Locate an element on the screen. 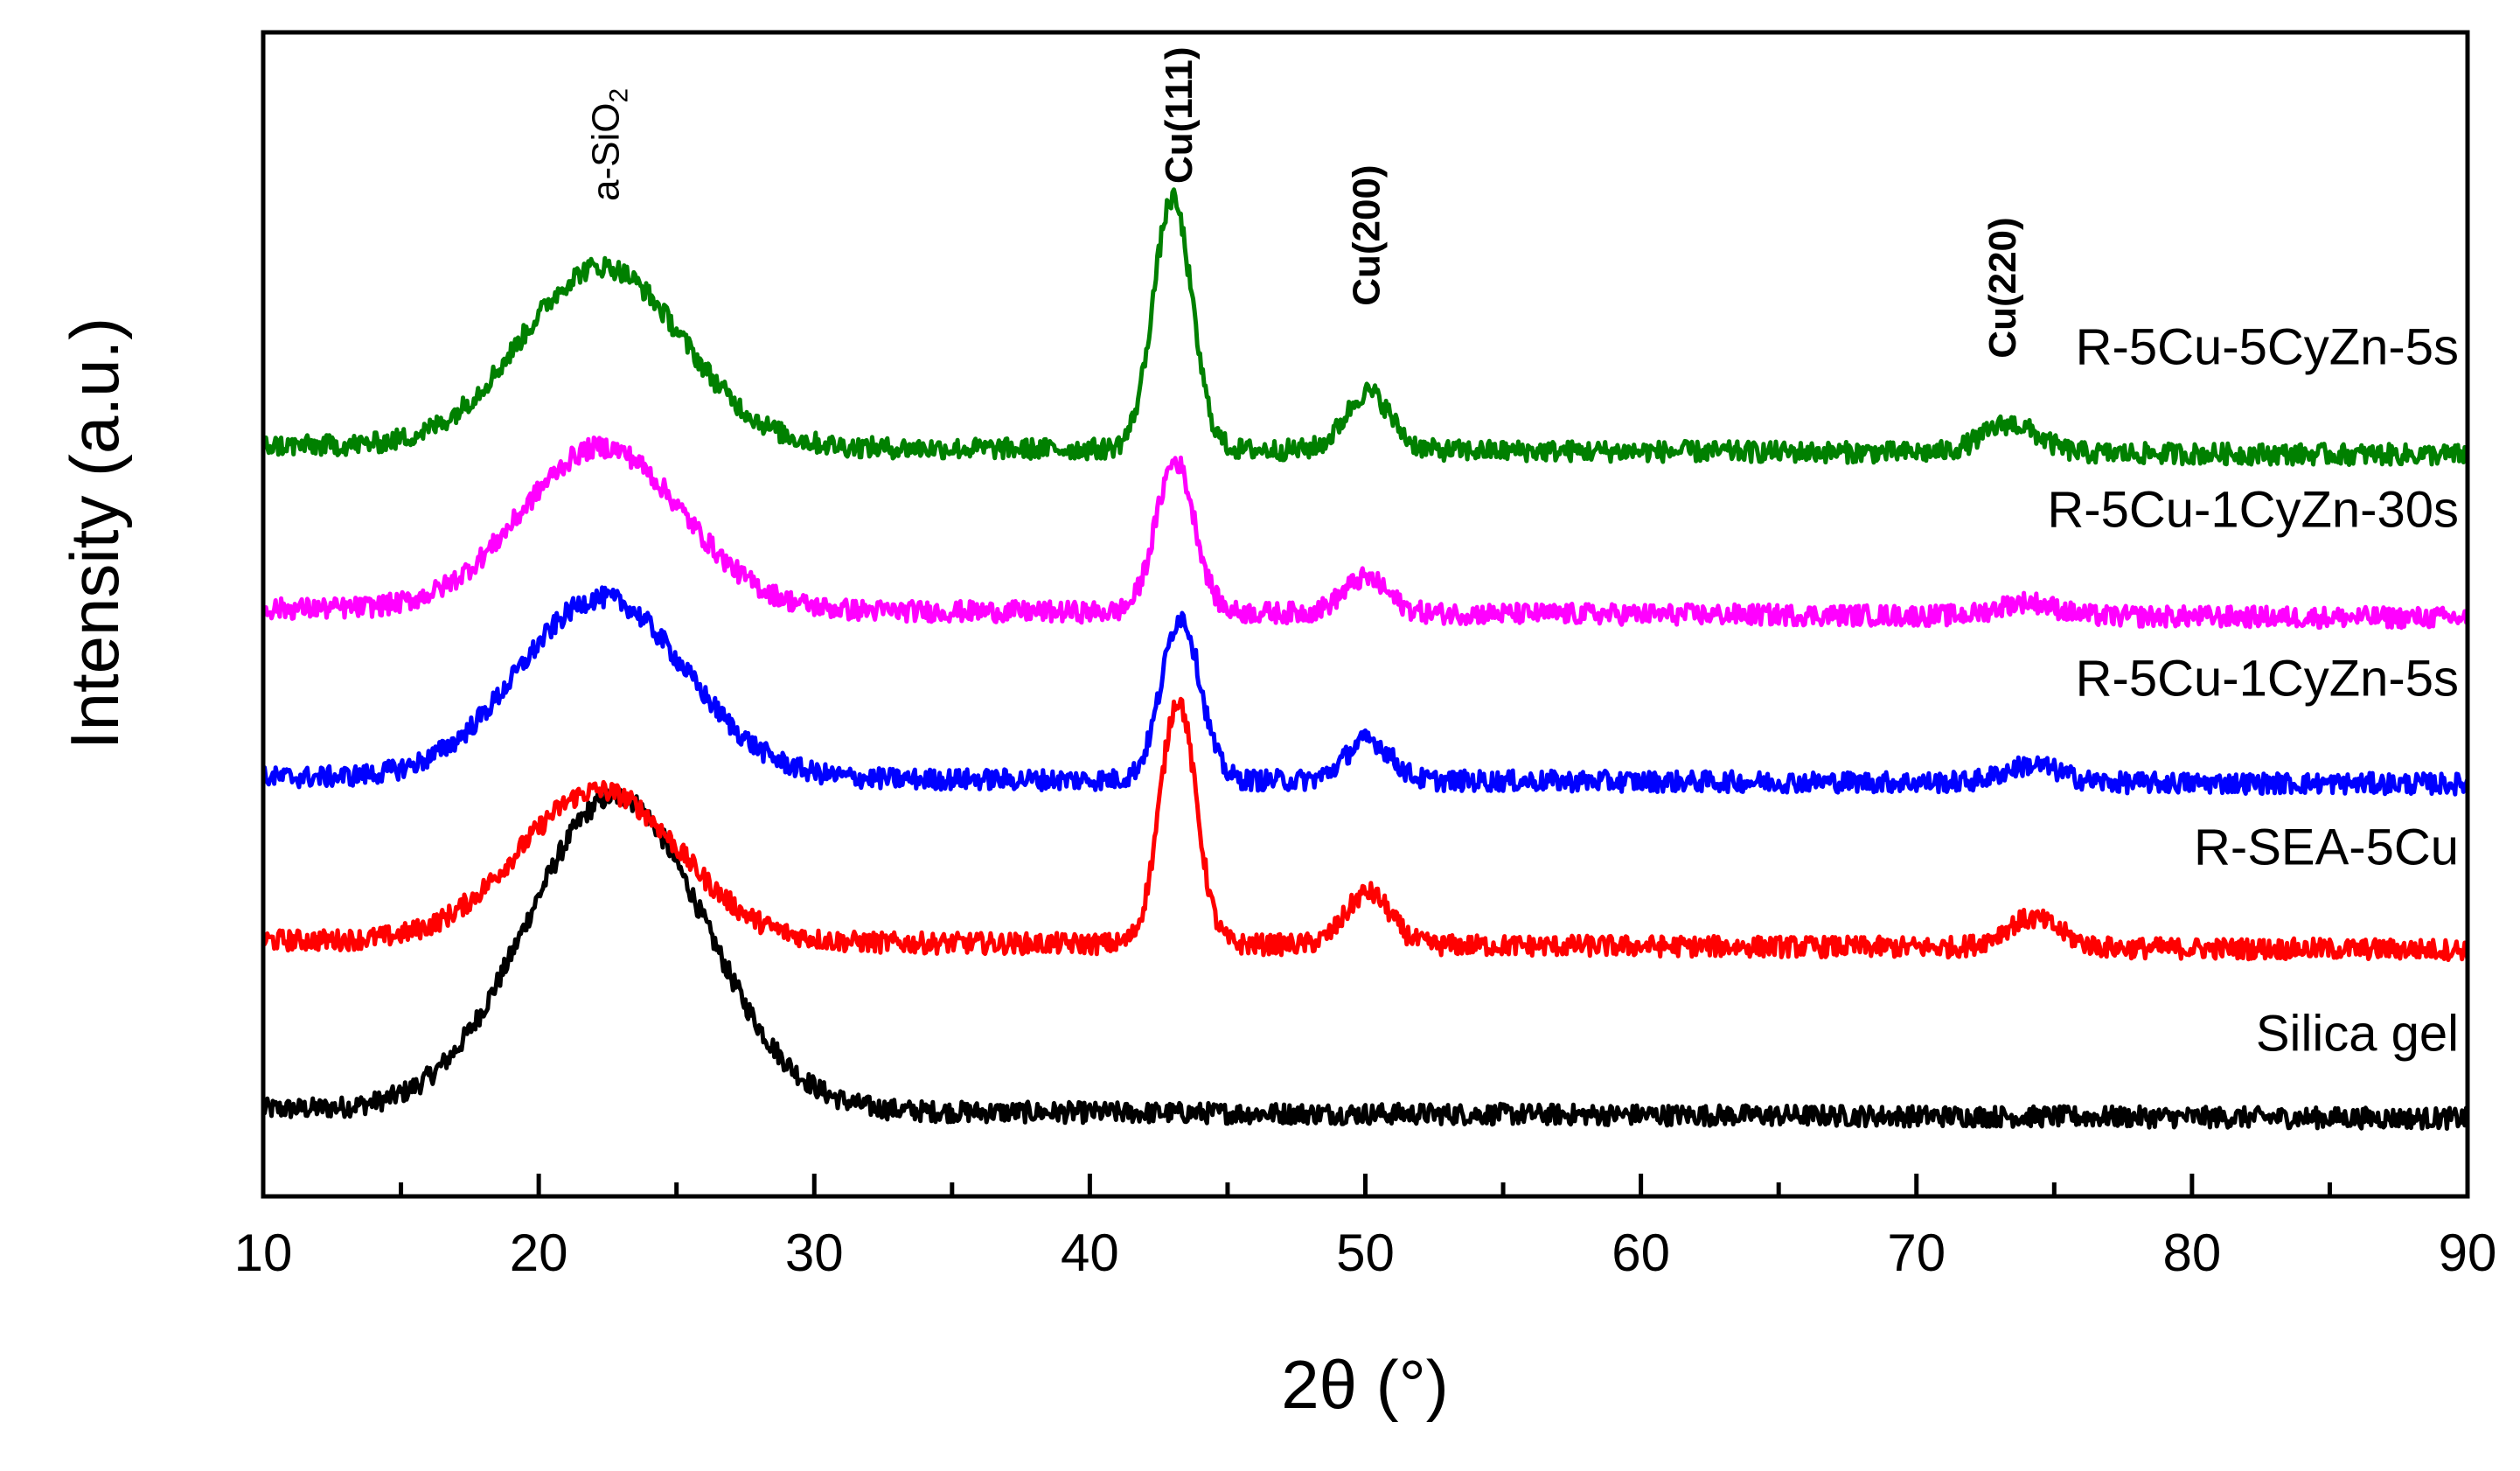  x-tick-label: 80 is located at coordinates (2192, 1253).